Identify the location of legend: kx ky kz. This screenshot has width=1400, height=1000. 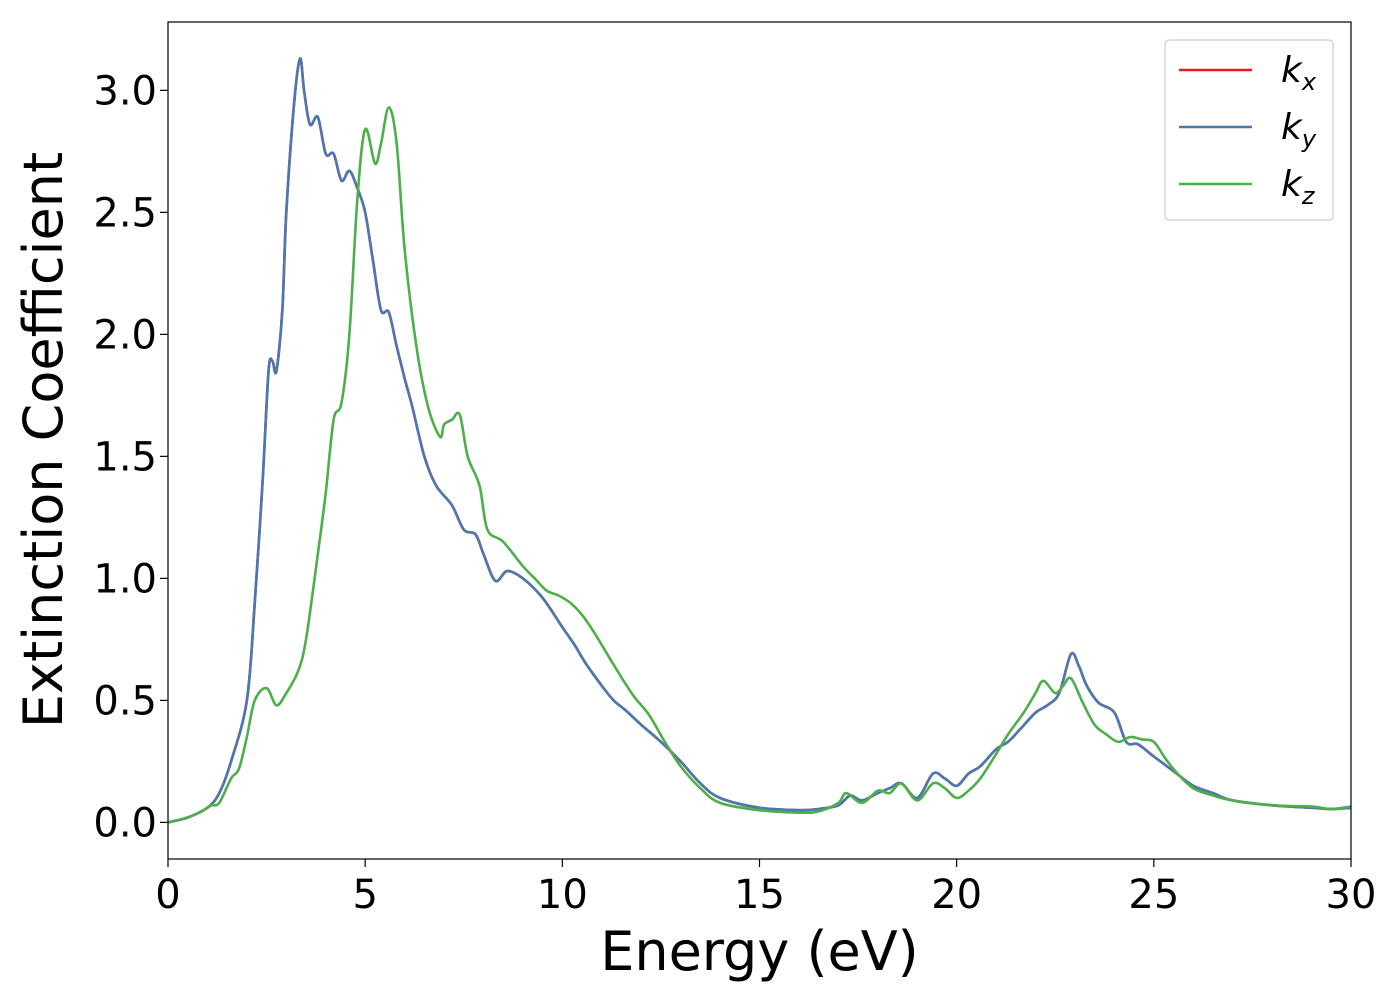
(1249, 130).